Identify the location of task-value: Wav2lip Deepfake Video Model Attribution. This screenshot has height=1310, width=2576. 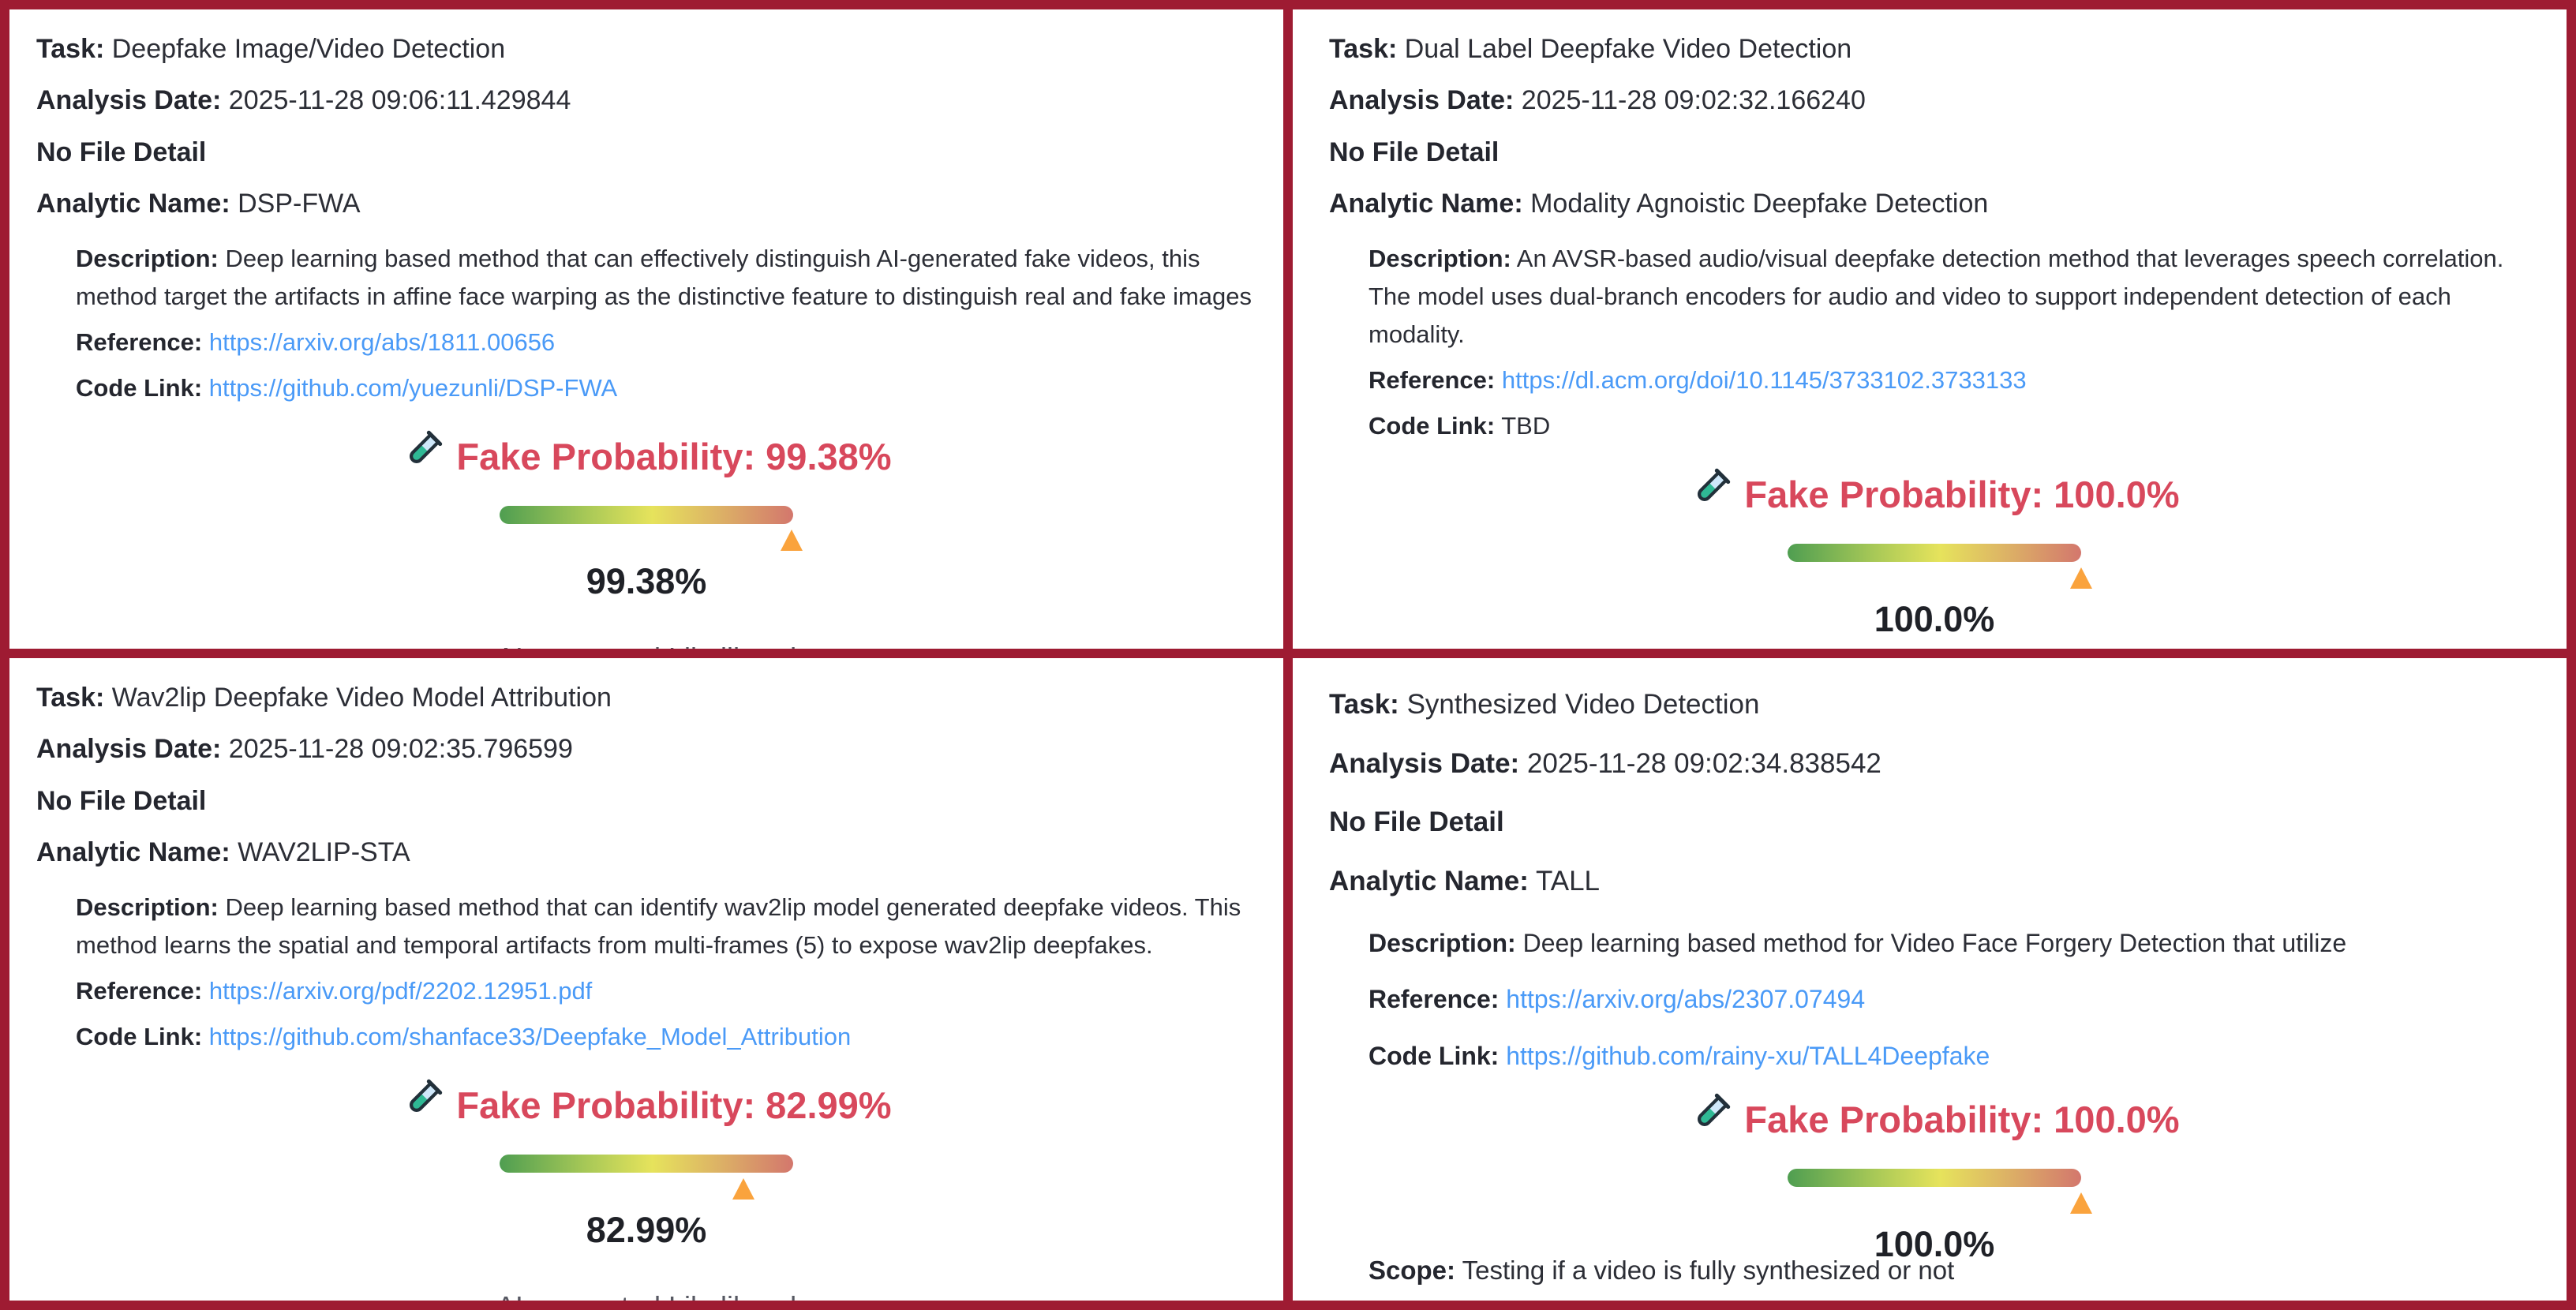
(361, 698).